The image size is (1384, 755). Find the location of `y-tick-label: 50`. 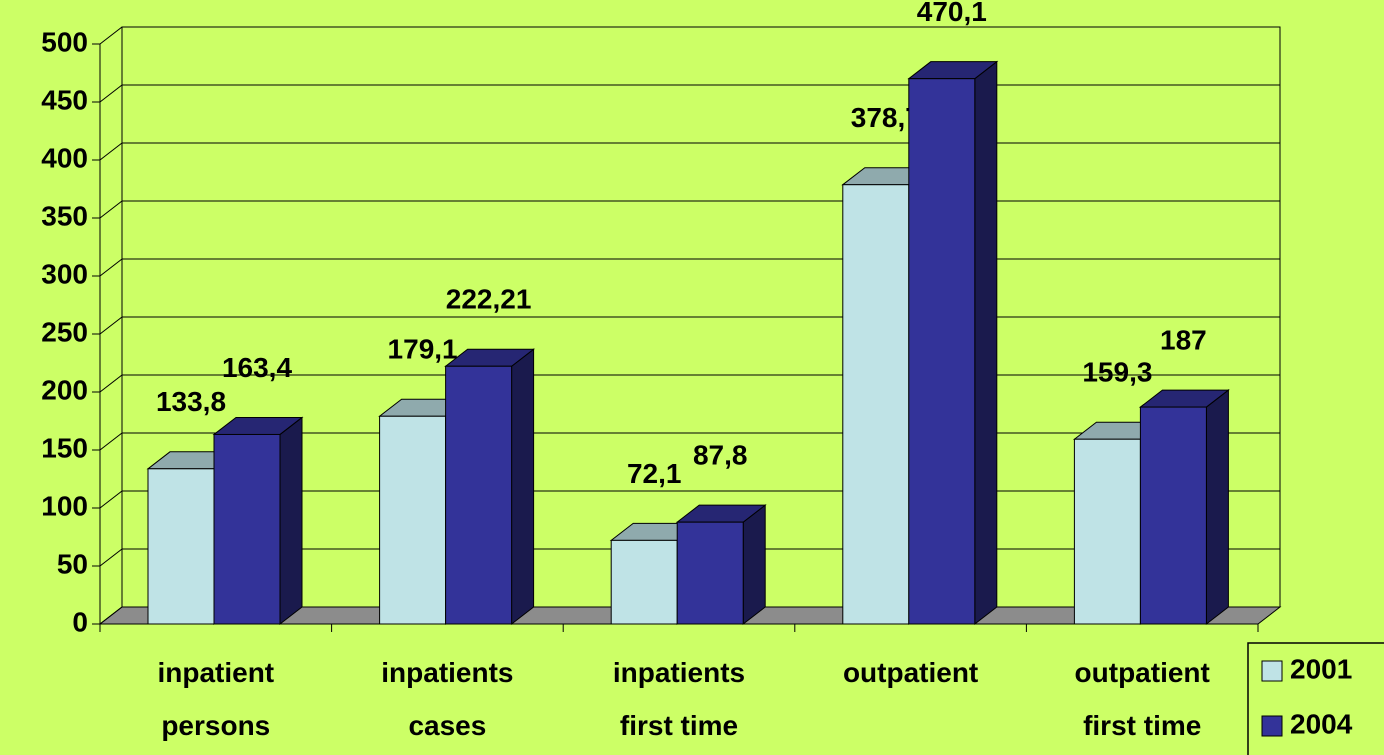

y-tick-label: 50 is located at coordinates (72, 563).